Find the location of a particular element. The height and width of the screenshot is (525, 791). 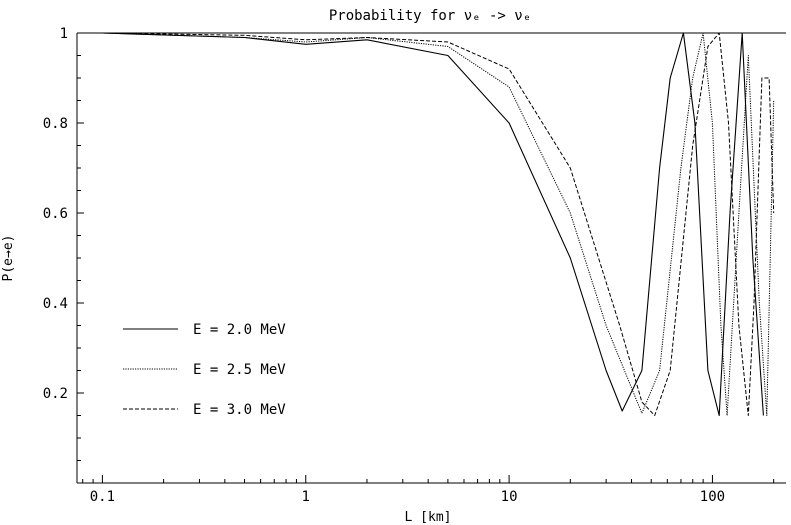

y-tick-label: 0.2 is located at coordinates (55, 394).